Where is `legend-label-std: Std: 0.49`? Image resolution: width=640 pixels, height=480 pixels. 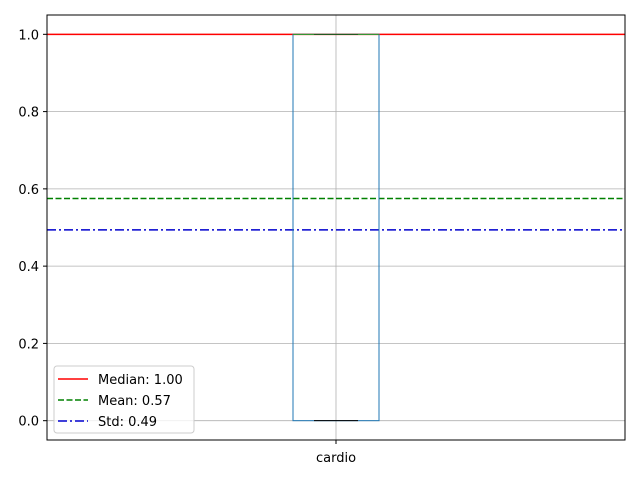
legend-label-std: Std: 0.49 is located at coordinates (127, 422).